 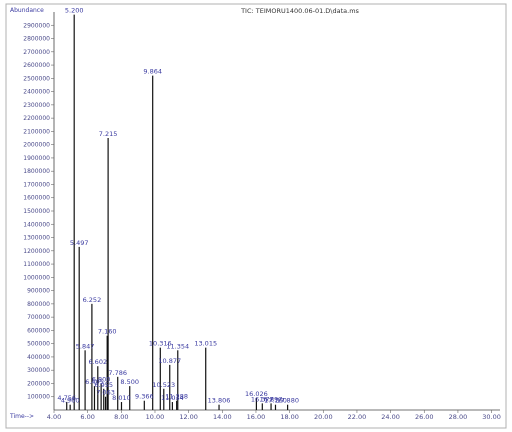 What do you see at coordinates (289, 417) in the screenshot?
I see `x-tick-label: 18.00` at bounding box center [289, 417].